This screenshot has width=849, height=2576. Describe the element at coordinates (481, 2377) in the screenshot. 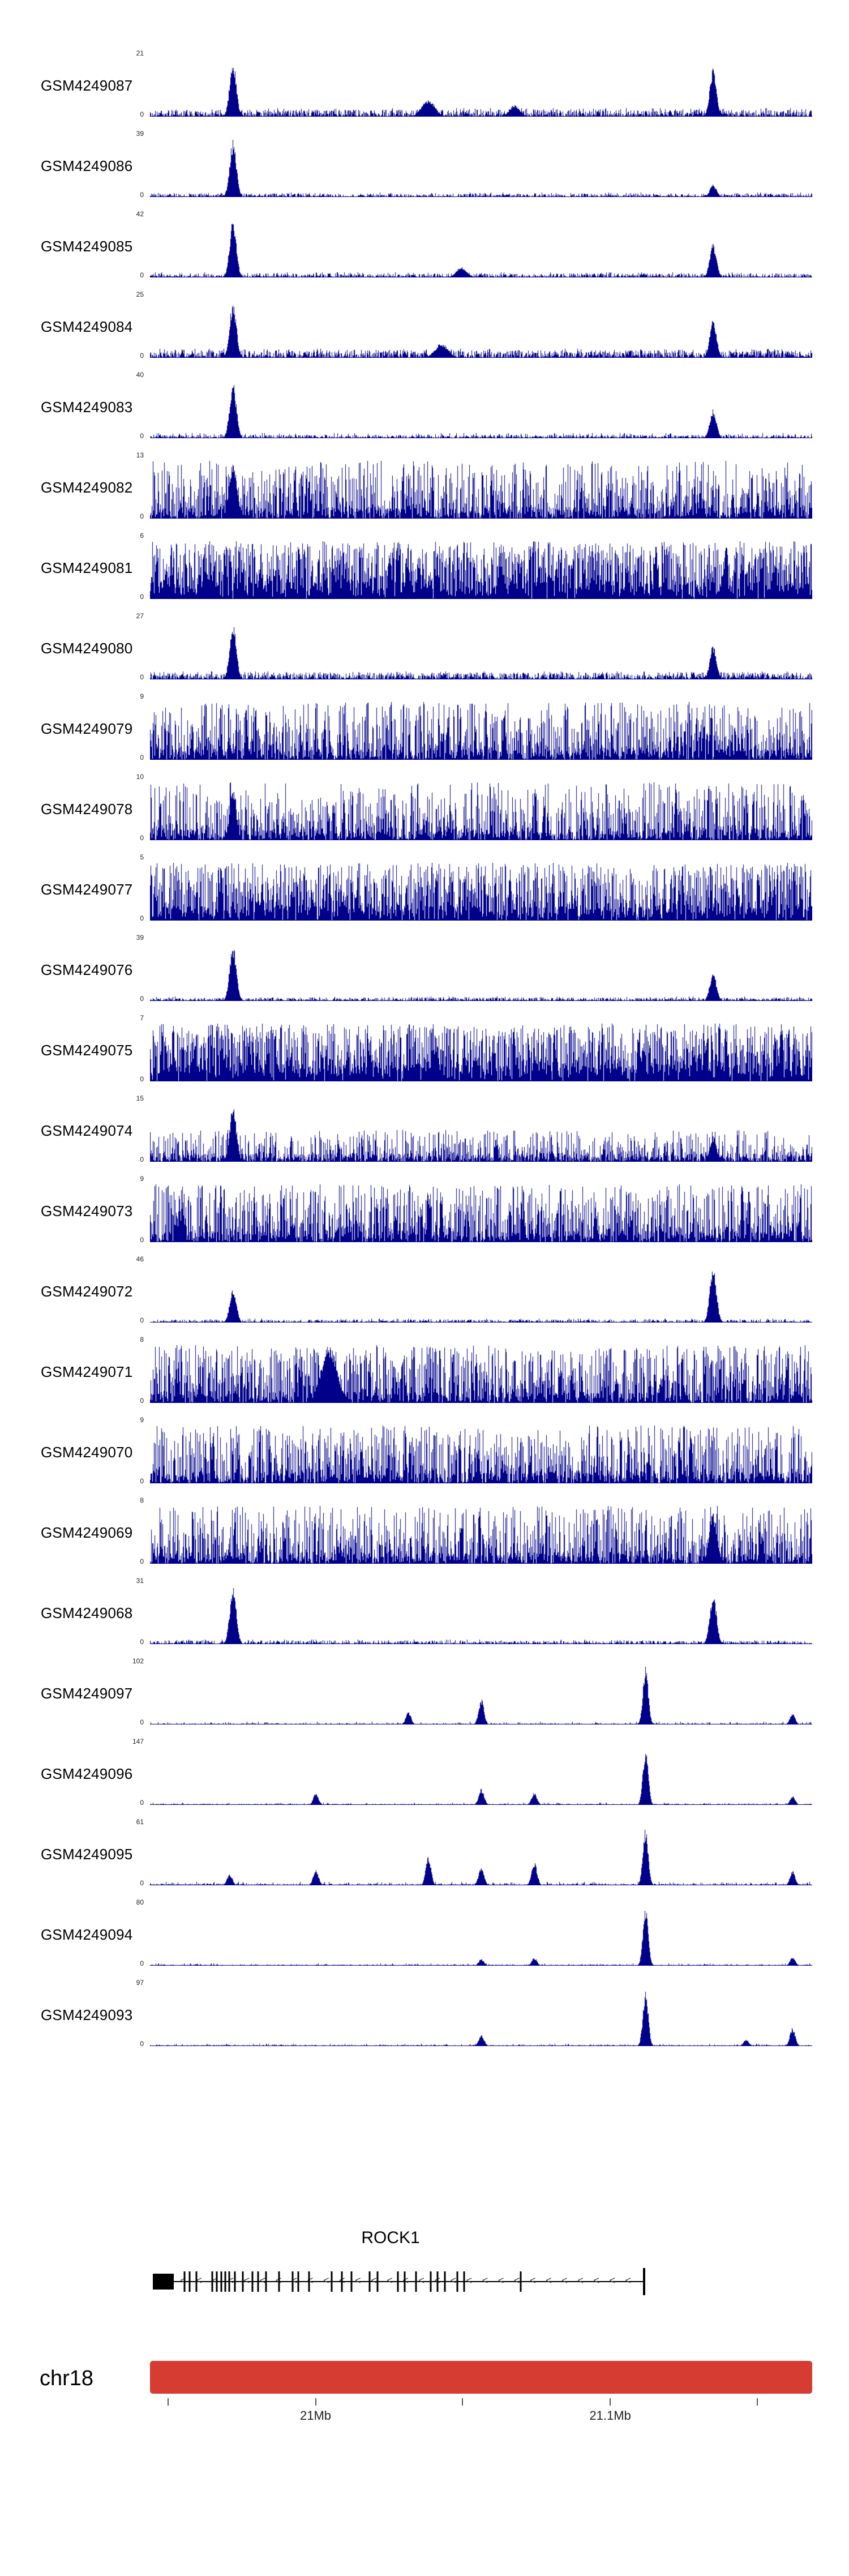

I see `chromosome-ideogram` at that location.